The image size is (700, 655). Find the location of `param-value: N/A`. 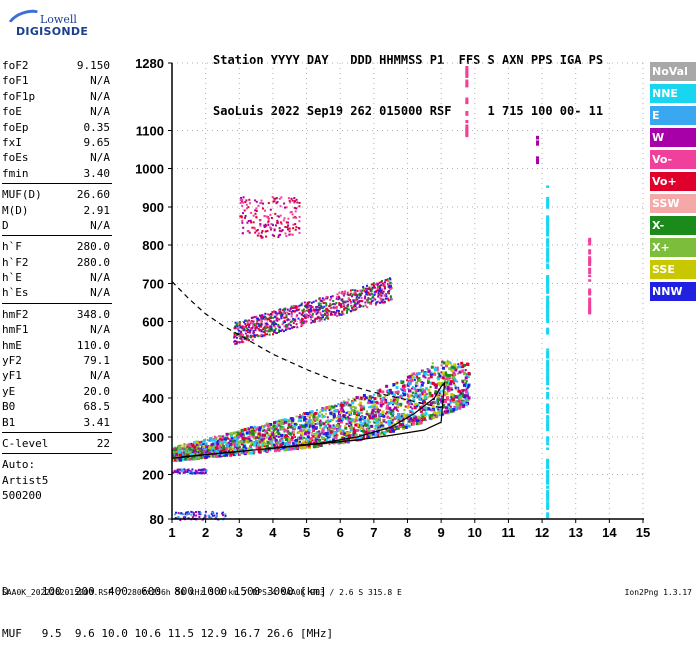

param-value: N/A is located at coordinates (100, 376).